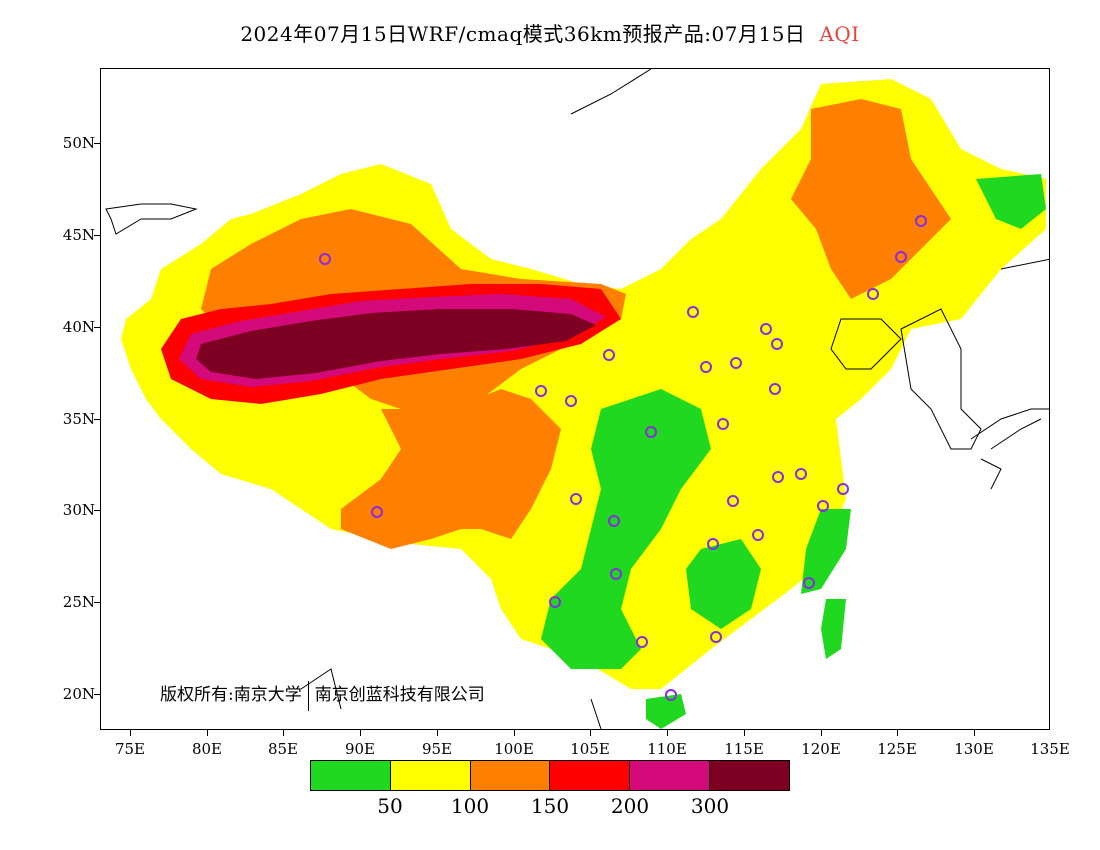  What do you see at coordinates (667, 749) in the screenshot?
I see `lon-label: 110E` at bounding box center [667, 749].